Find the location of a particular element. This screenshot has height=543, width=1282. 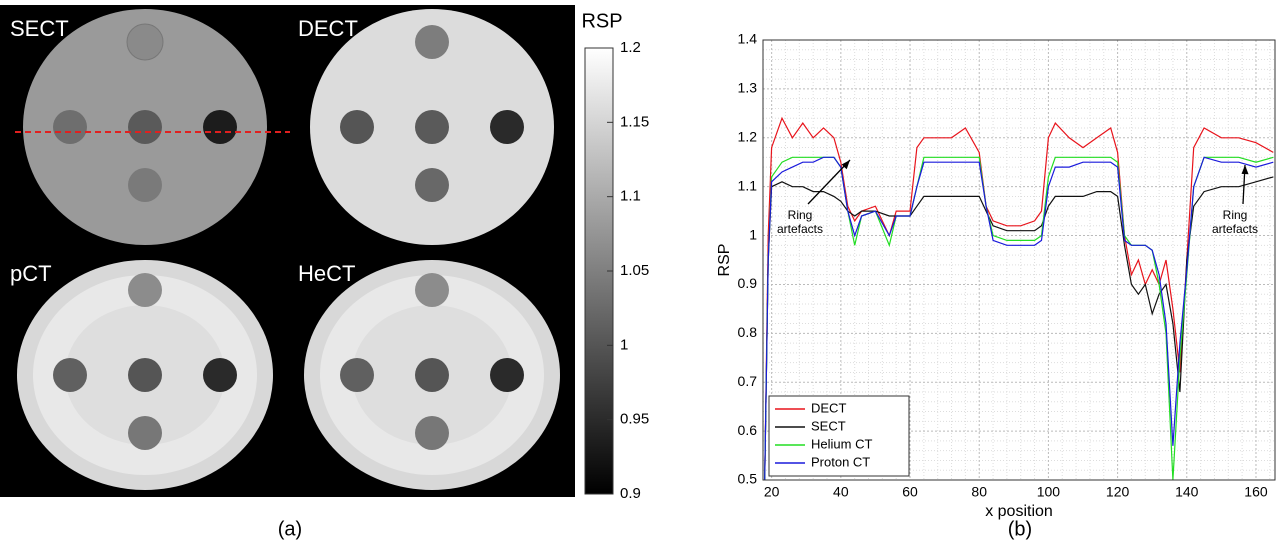

x-tick-label: 60 is located at coordinates (910, 492).